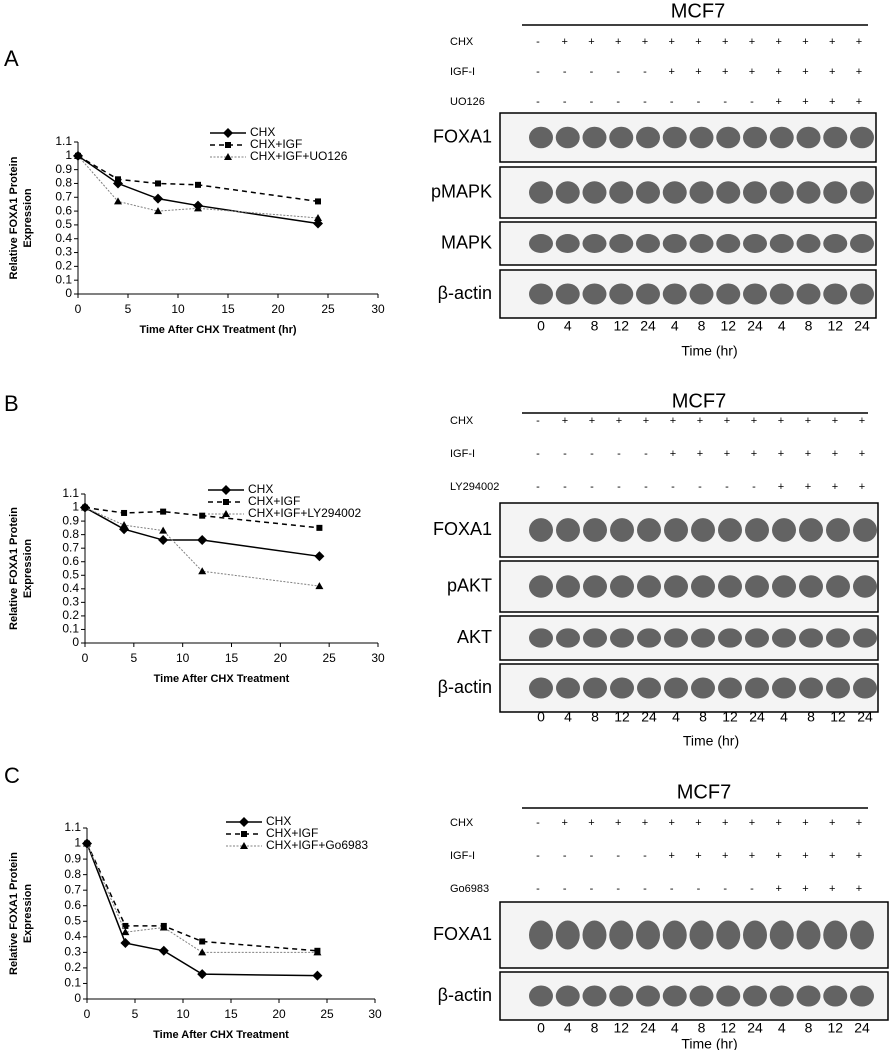 The image size is (891, 1050). What do you see at coordinates (133, 658) in the screenshot?
I see `x-tick-label: 5` at bounding box center [133, 658].